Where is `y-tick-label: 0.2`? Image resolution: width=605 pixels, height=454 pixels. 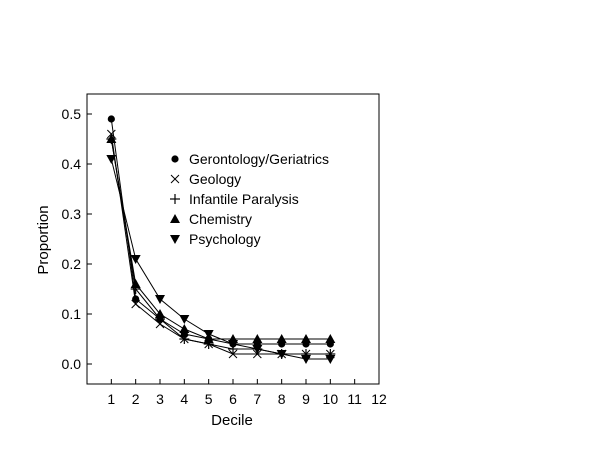
y-tick-label: 0.2 is located at coordinates (72, 264).